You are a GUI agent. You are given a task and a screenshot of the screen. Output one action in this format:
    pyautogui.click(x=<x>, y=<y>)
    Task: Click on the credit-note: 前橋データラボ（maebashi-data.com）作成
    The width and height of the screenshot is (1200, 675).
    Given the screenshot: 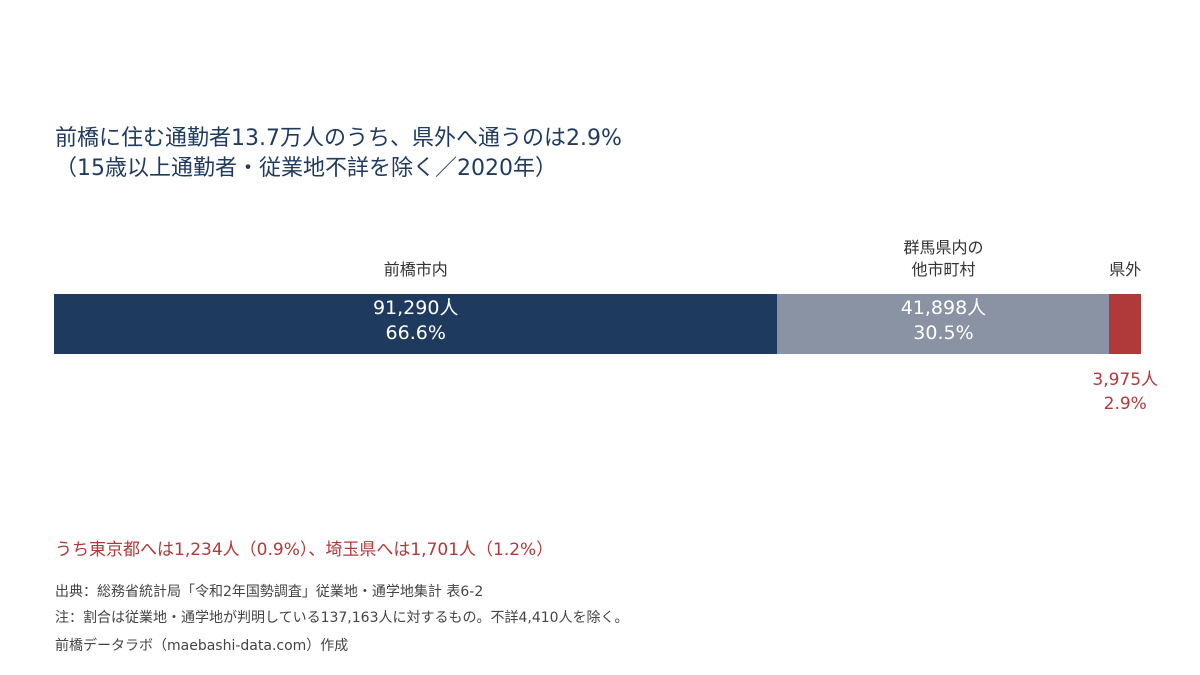 What is the action you would take?
    pyautogui.click(x=202, y=646)
    